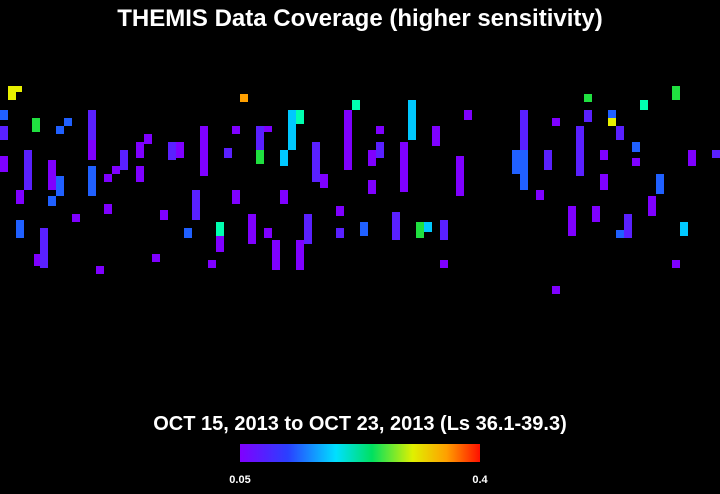  Describe the element at coordinates (360, 453) in the screenshot. I see `colorbar` at that location.